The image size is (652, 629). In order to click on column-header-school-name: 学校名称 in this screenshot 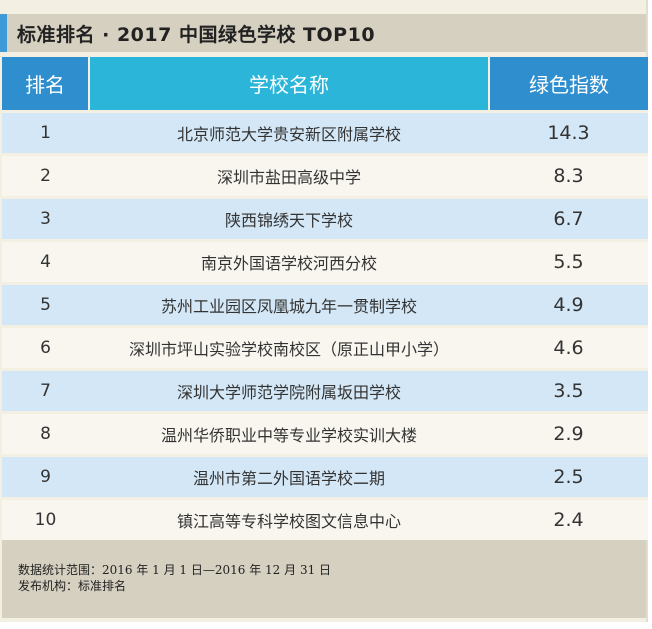, I will do `click(289, 84)`.